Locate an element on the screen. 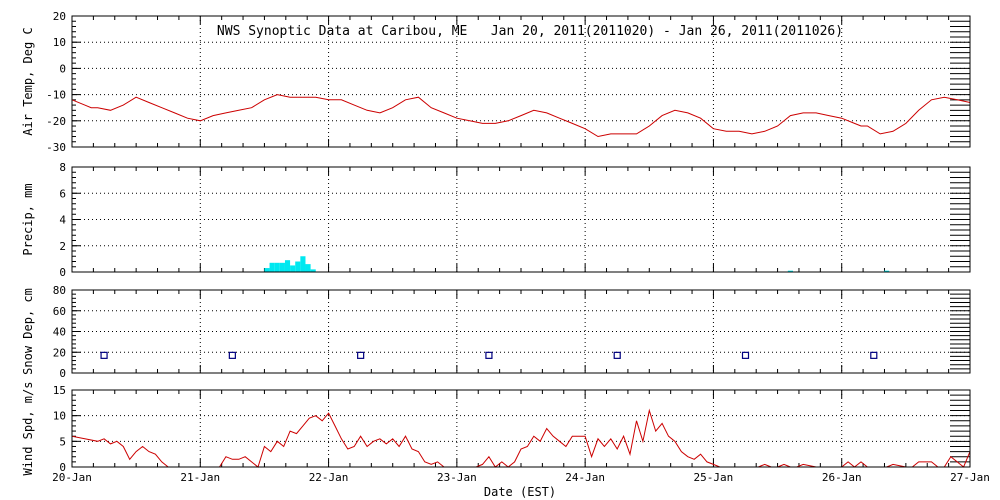 This screenshot has width=1000, height=500. x-tick-label: 27-Jan is located at coordinates (970, 477).